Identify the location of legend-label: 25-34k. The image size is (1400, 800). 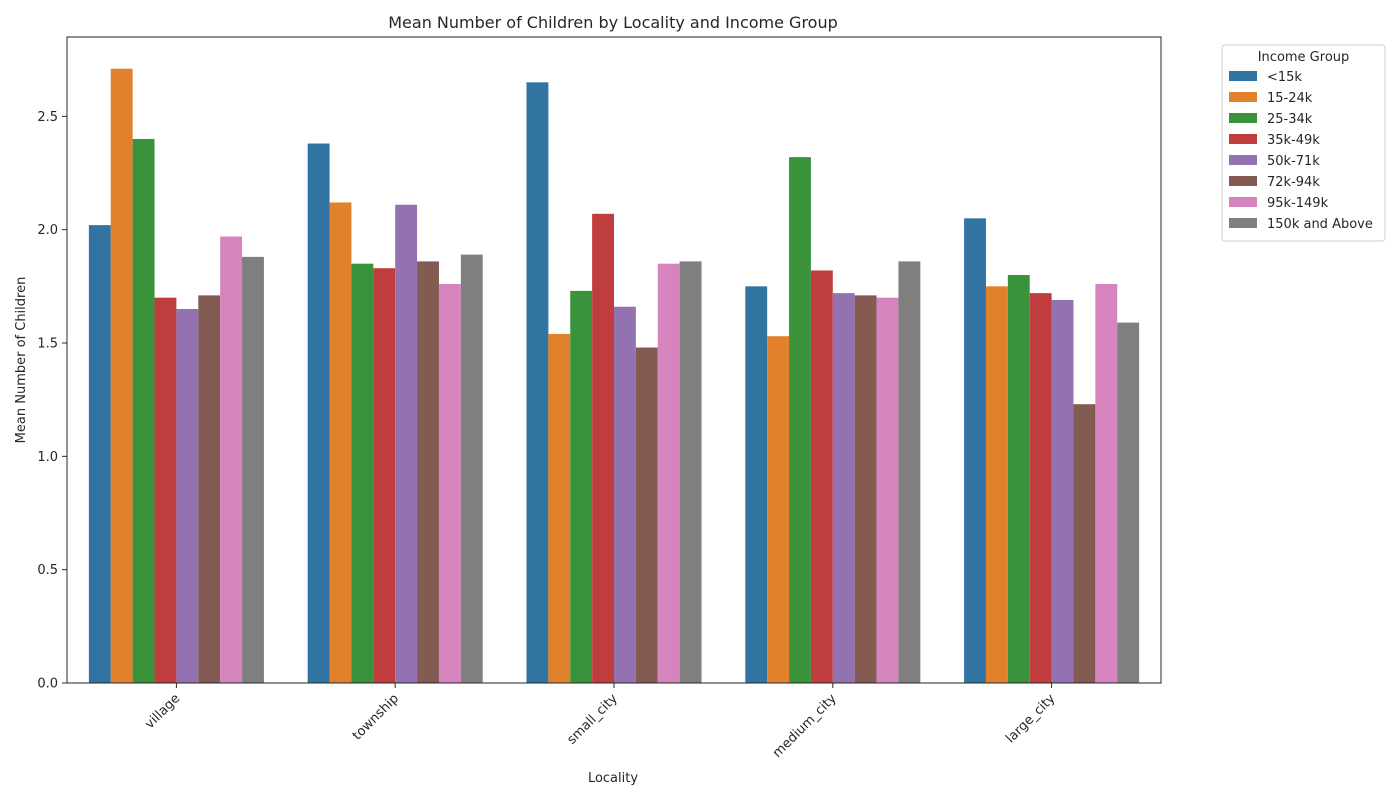
(1290, 119).